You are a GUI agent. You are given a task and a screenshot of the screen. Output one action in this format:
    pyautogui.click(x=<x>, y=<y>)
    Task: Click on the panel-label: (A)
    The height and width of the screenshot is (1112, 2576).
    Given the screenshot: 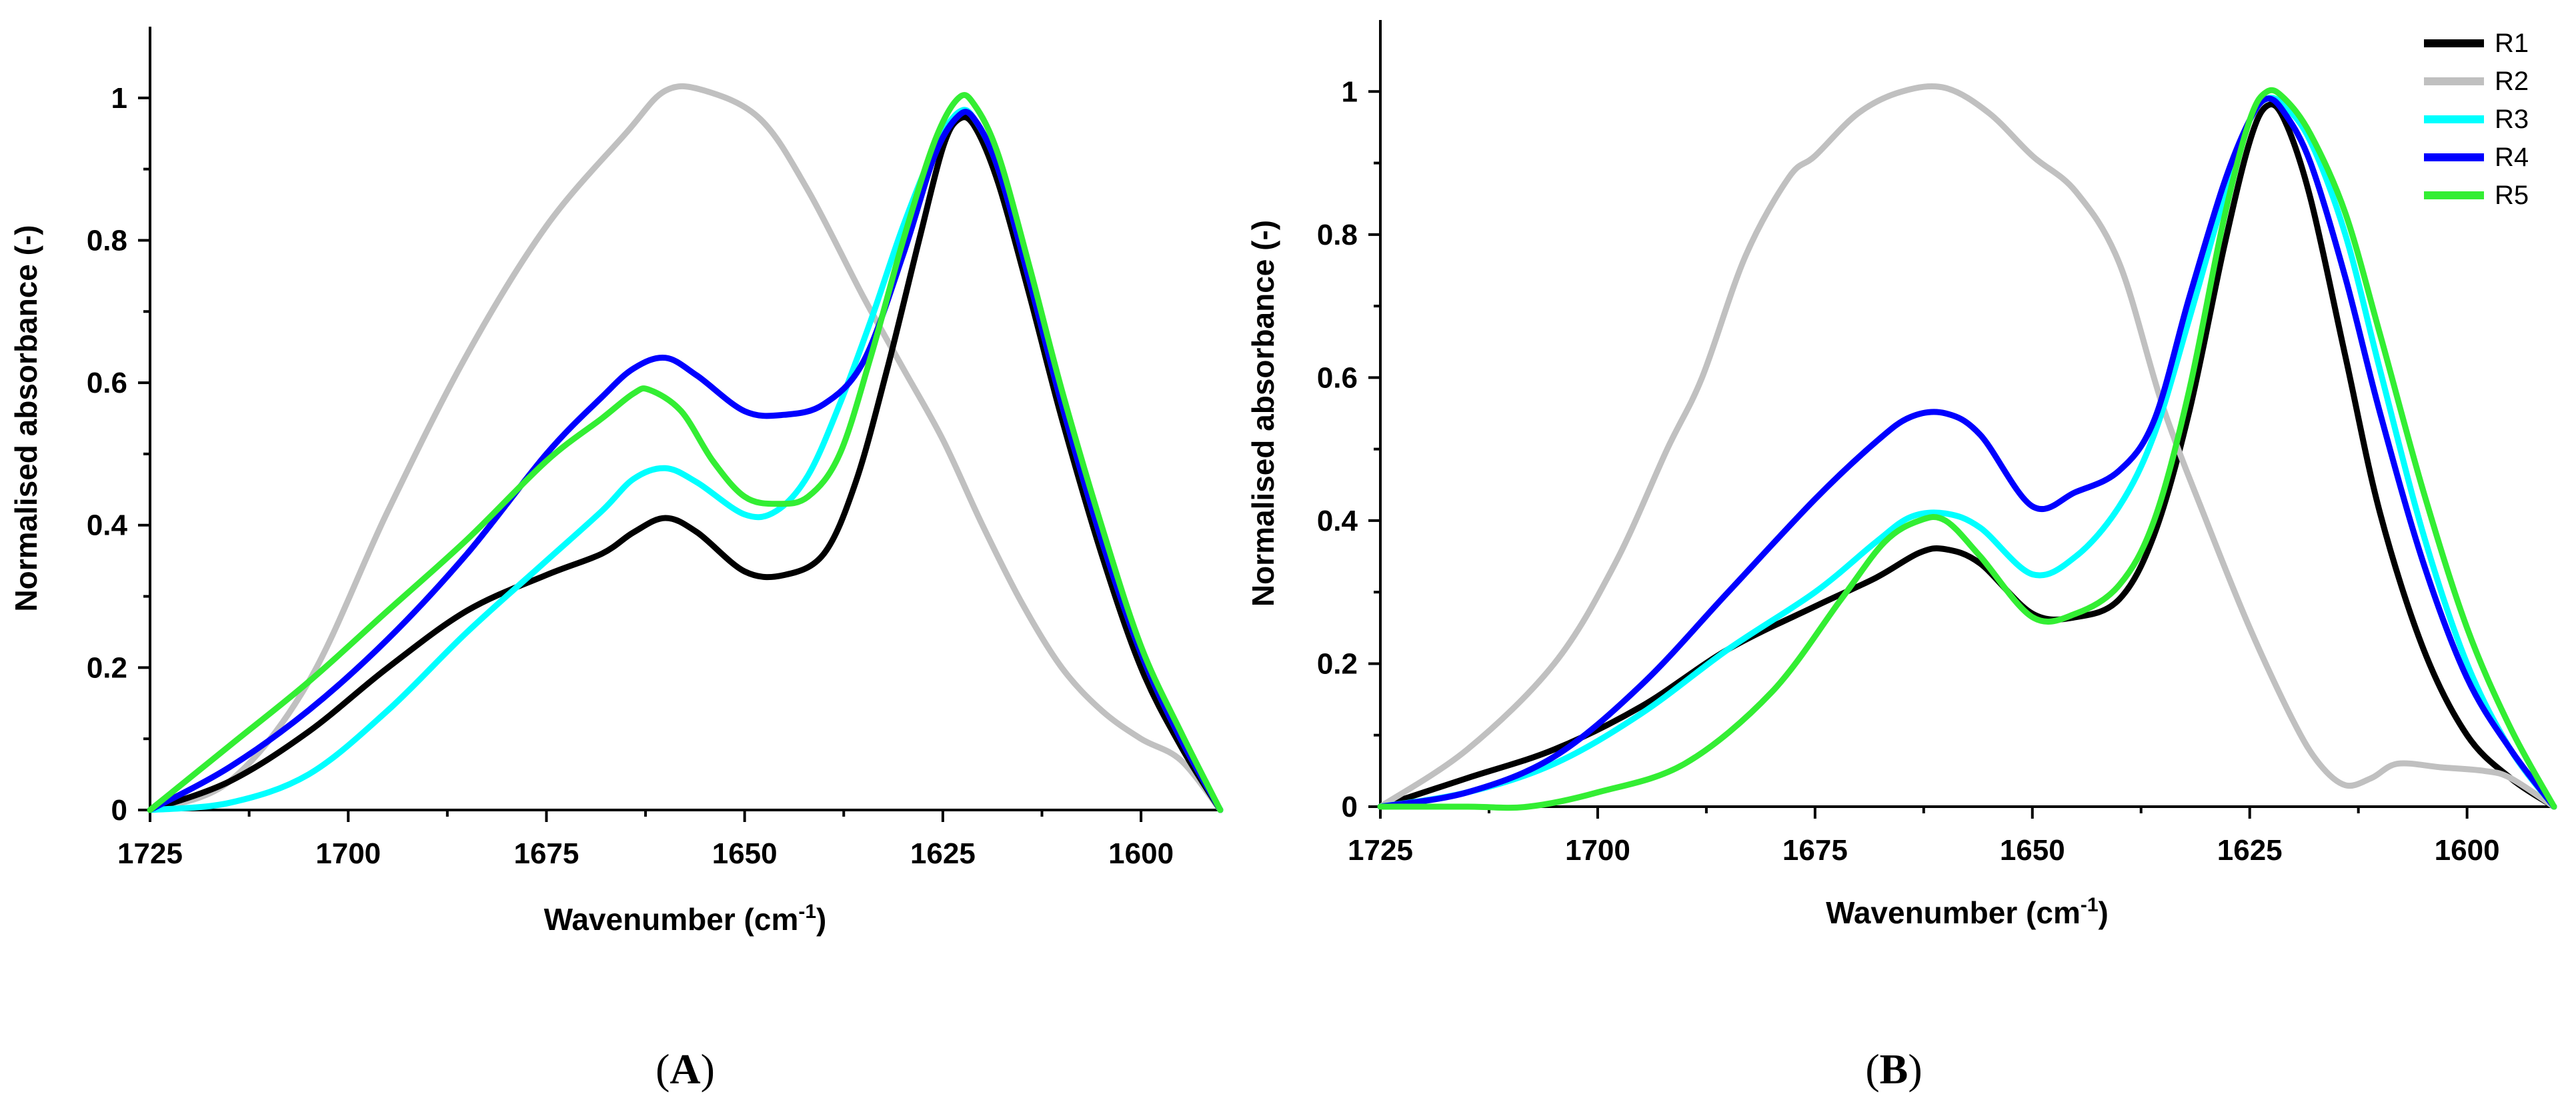 What is the action you would take?
    pyautogui.click(x=685, y=1069)
    